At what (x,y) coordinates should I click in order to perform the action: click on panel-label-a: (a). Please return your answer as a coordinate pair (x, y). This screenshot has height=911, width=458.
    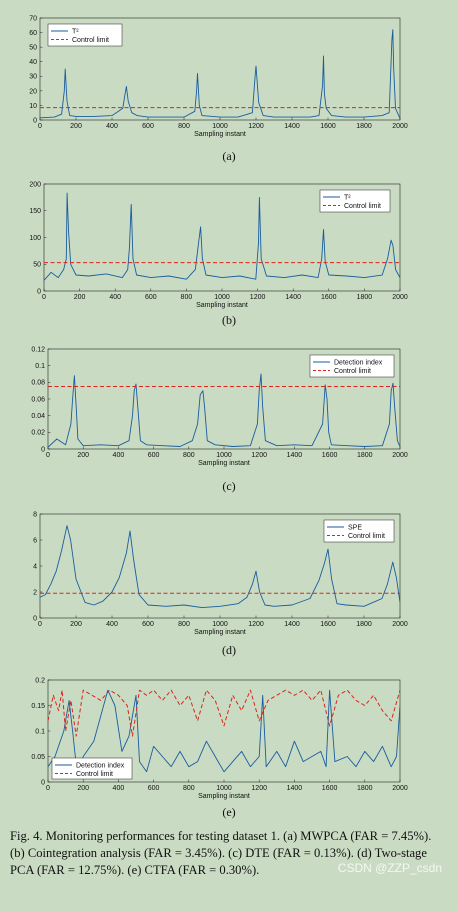
    Looking at the image, I should click on (229, 156).